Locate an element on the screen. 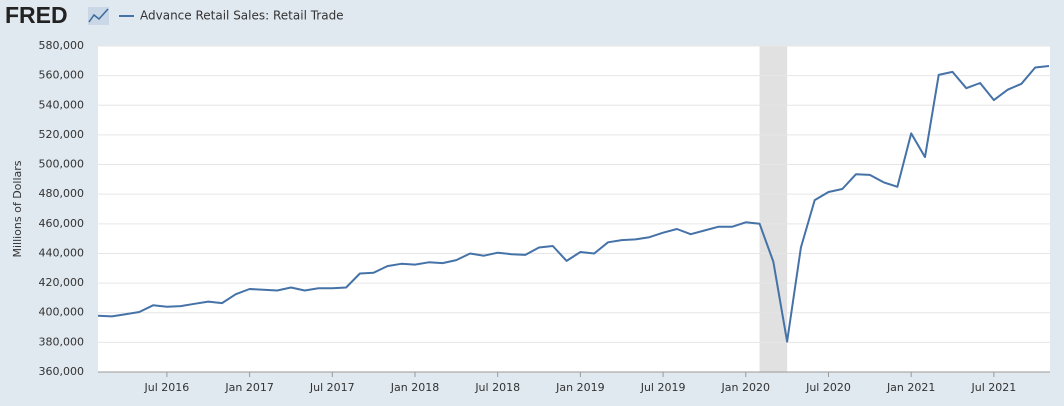  x-tick-label: Jul 2017 is located at coordinates (332, 387).